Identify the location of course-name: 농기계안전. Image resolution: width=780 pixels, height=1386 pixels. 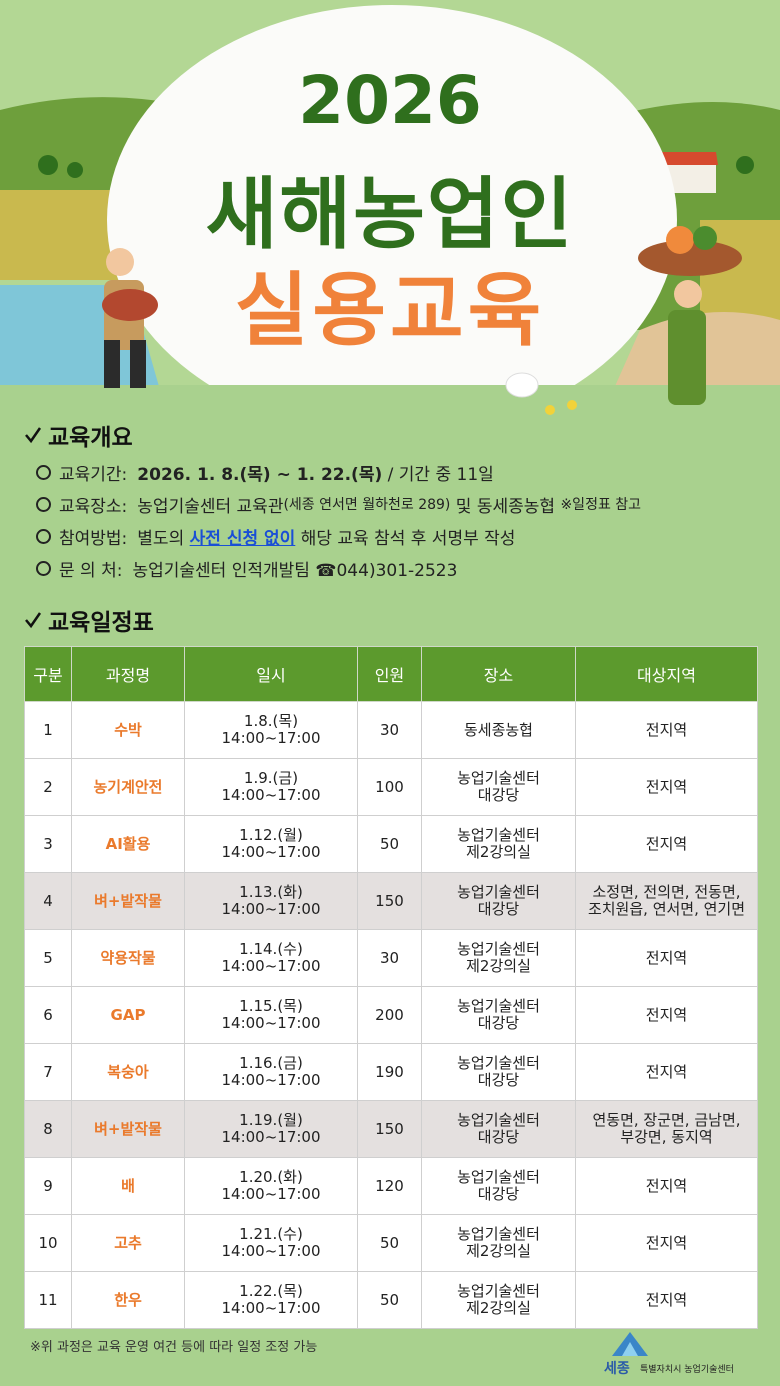
(128, 787).